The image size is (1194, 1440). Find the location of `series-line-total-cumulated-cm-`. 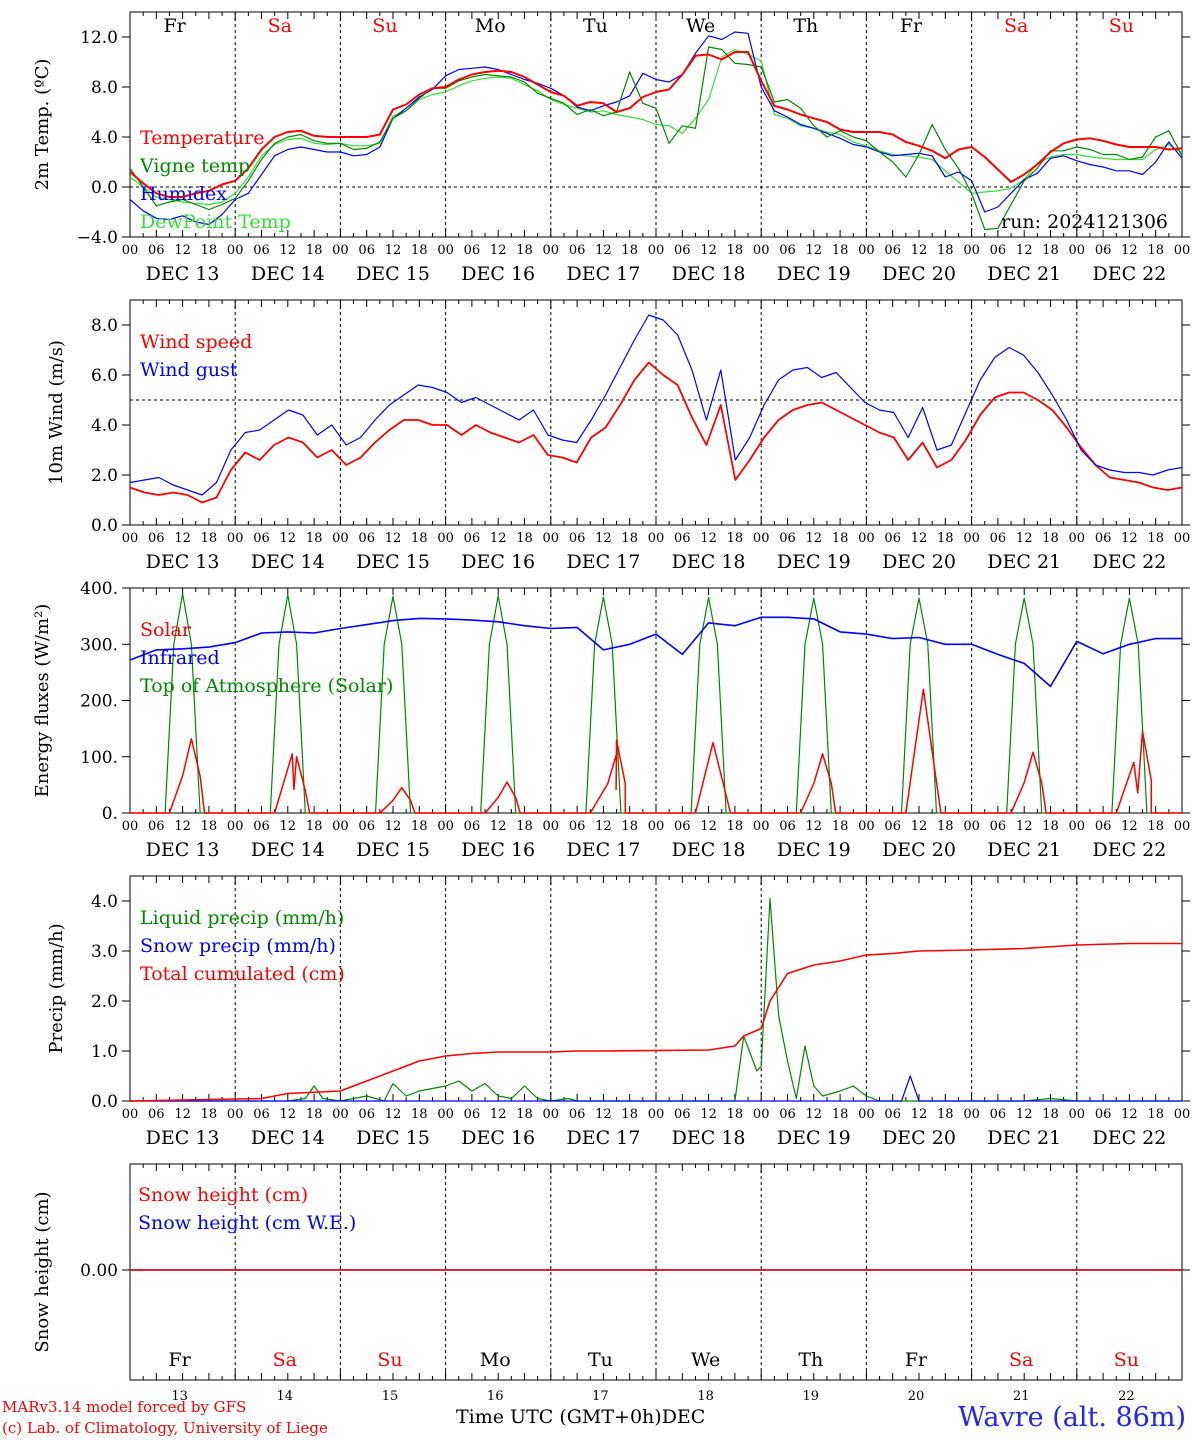

series-line-total-cumulated-cm- is located at coordinates (655, 1022).